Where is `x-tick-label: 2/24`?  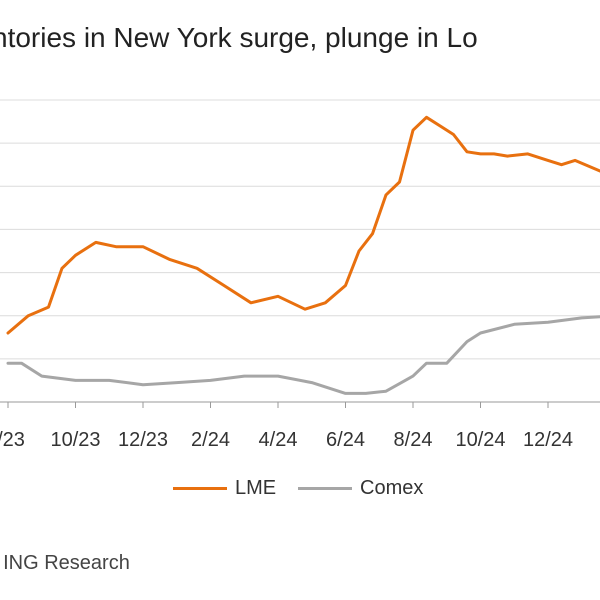
x-tick-label: 2/24 is located at coordinates (210, 440).